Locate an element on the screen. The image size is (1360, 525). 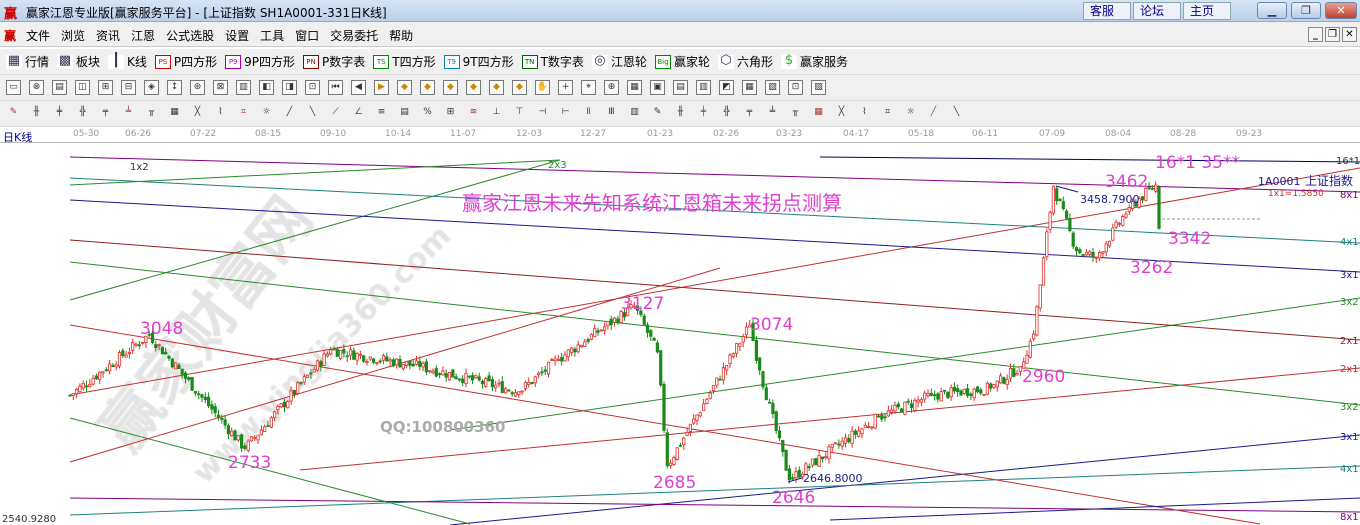
toolbar-button: $ 赢家服务 is located at coordinates (814, 61).